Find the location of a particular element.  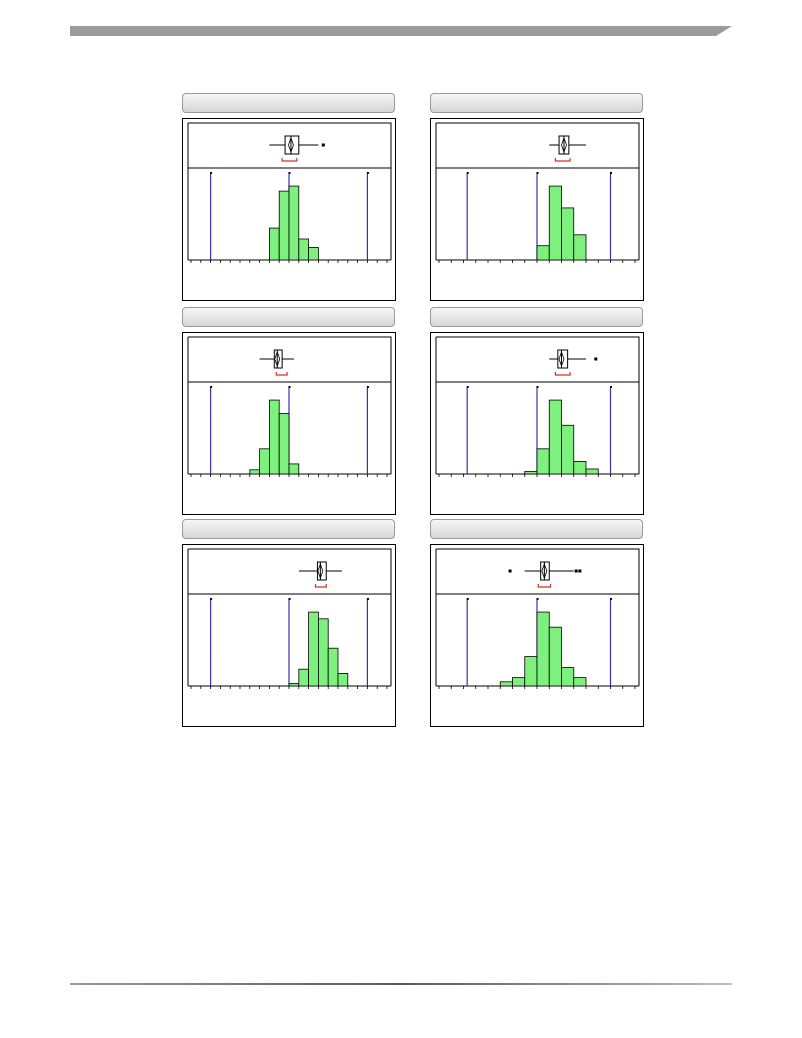

page-footer-line is located at coordinates (401, 984).